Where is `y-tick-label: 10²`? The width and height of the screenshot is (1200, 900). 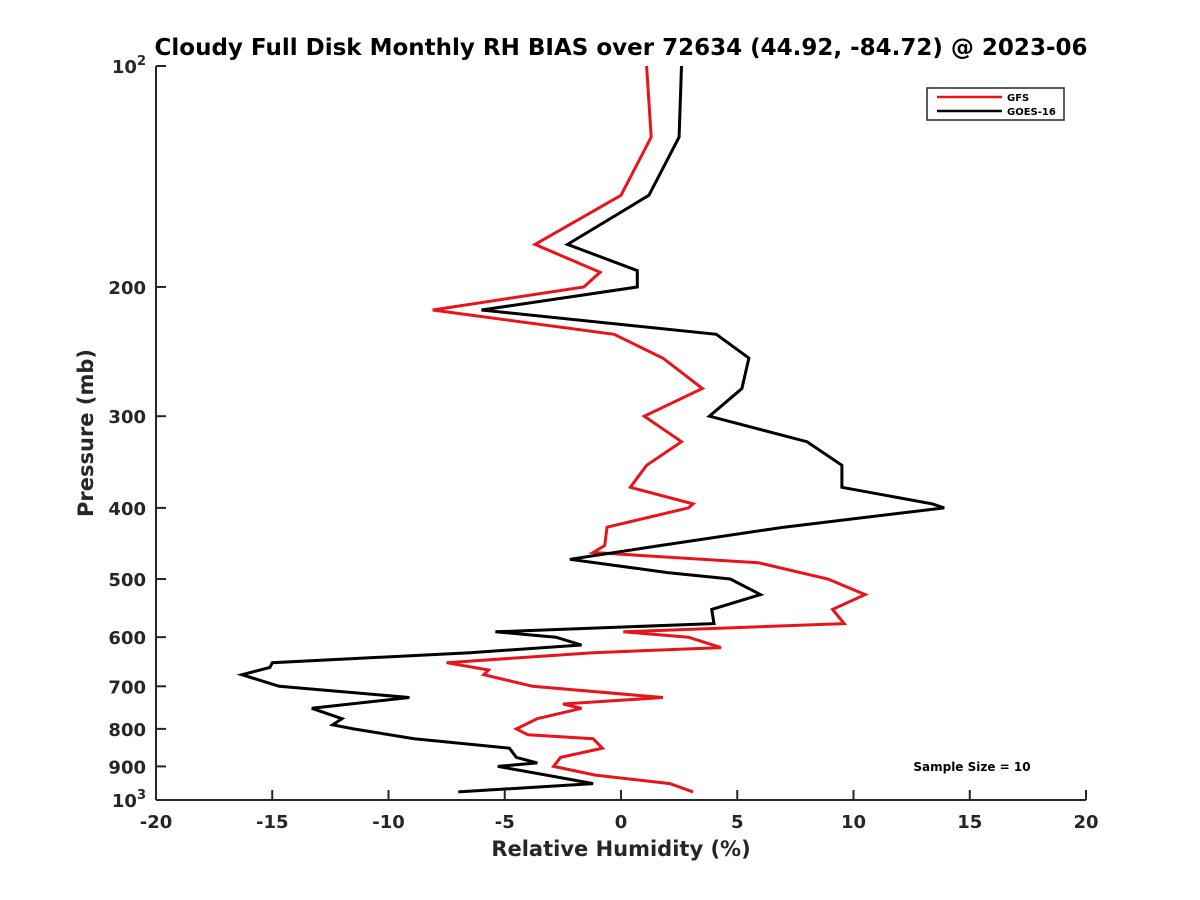
y-tick-label: 10² is located at coordinates (129, 66).